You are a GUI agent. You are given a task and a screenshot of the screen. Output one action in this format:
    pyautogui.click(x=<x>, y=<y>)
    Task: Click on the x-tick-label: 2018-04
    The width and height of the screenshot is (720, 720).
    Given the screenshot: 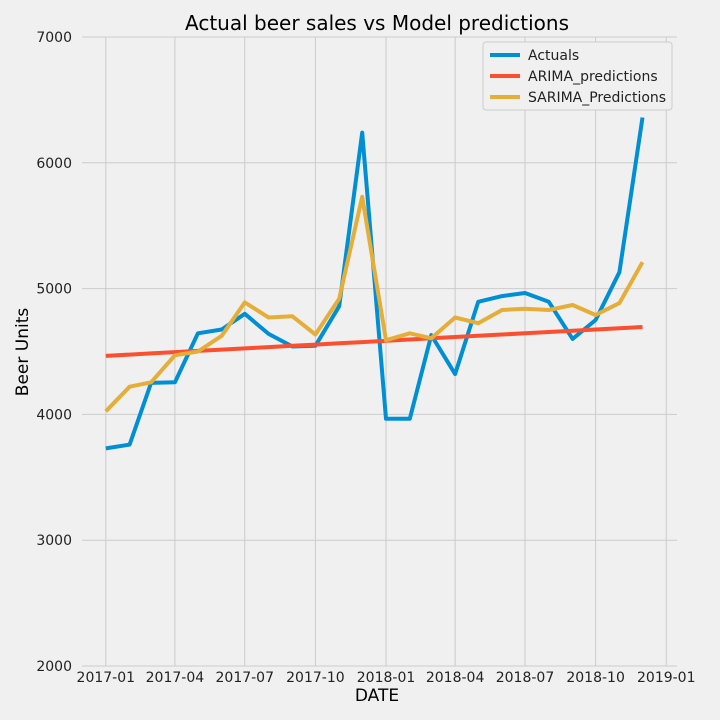 What is the action you would take?
    pyautogui.click(x=455, y=678)
    